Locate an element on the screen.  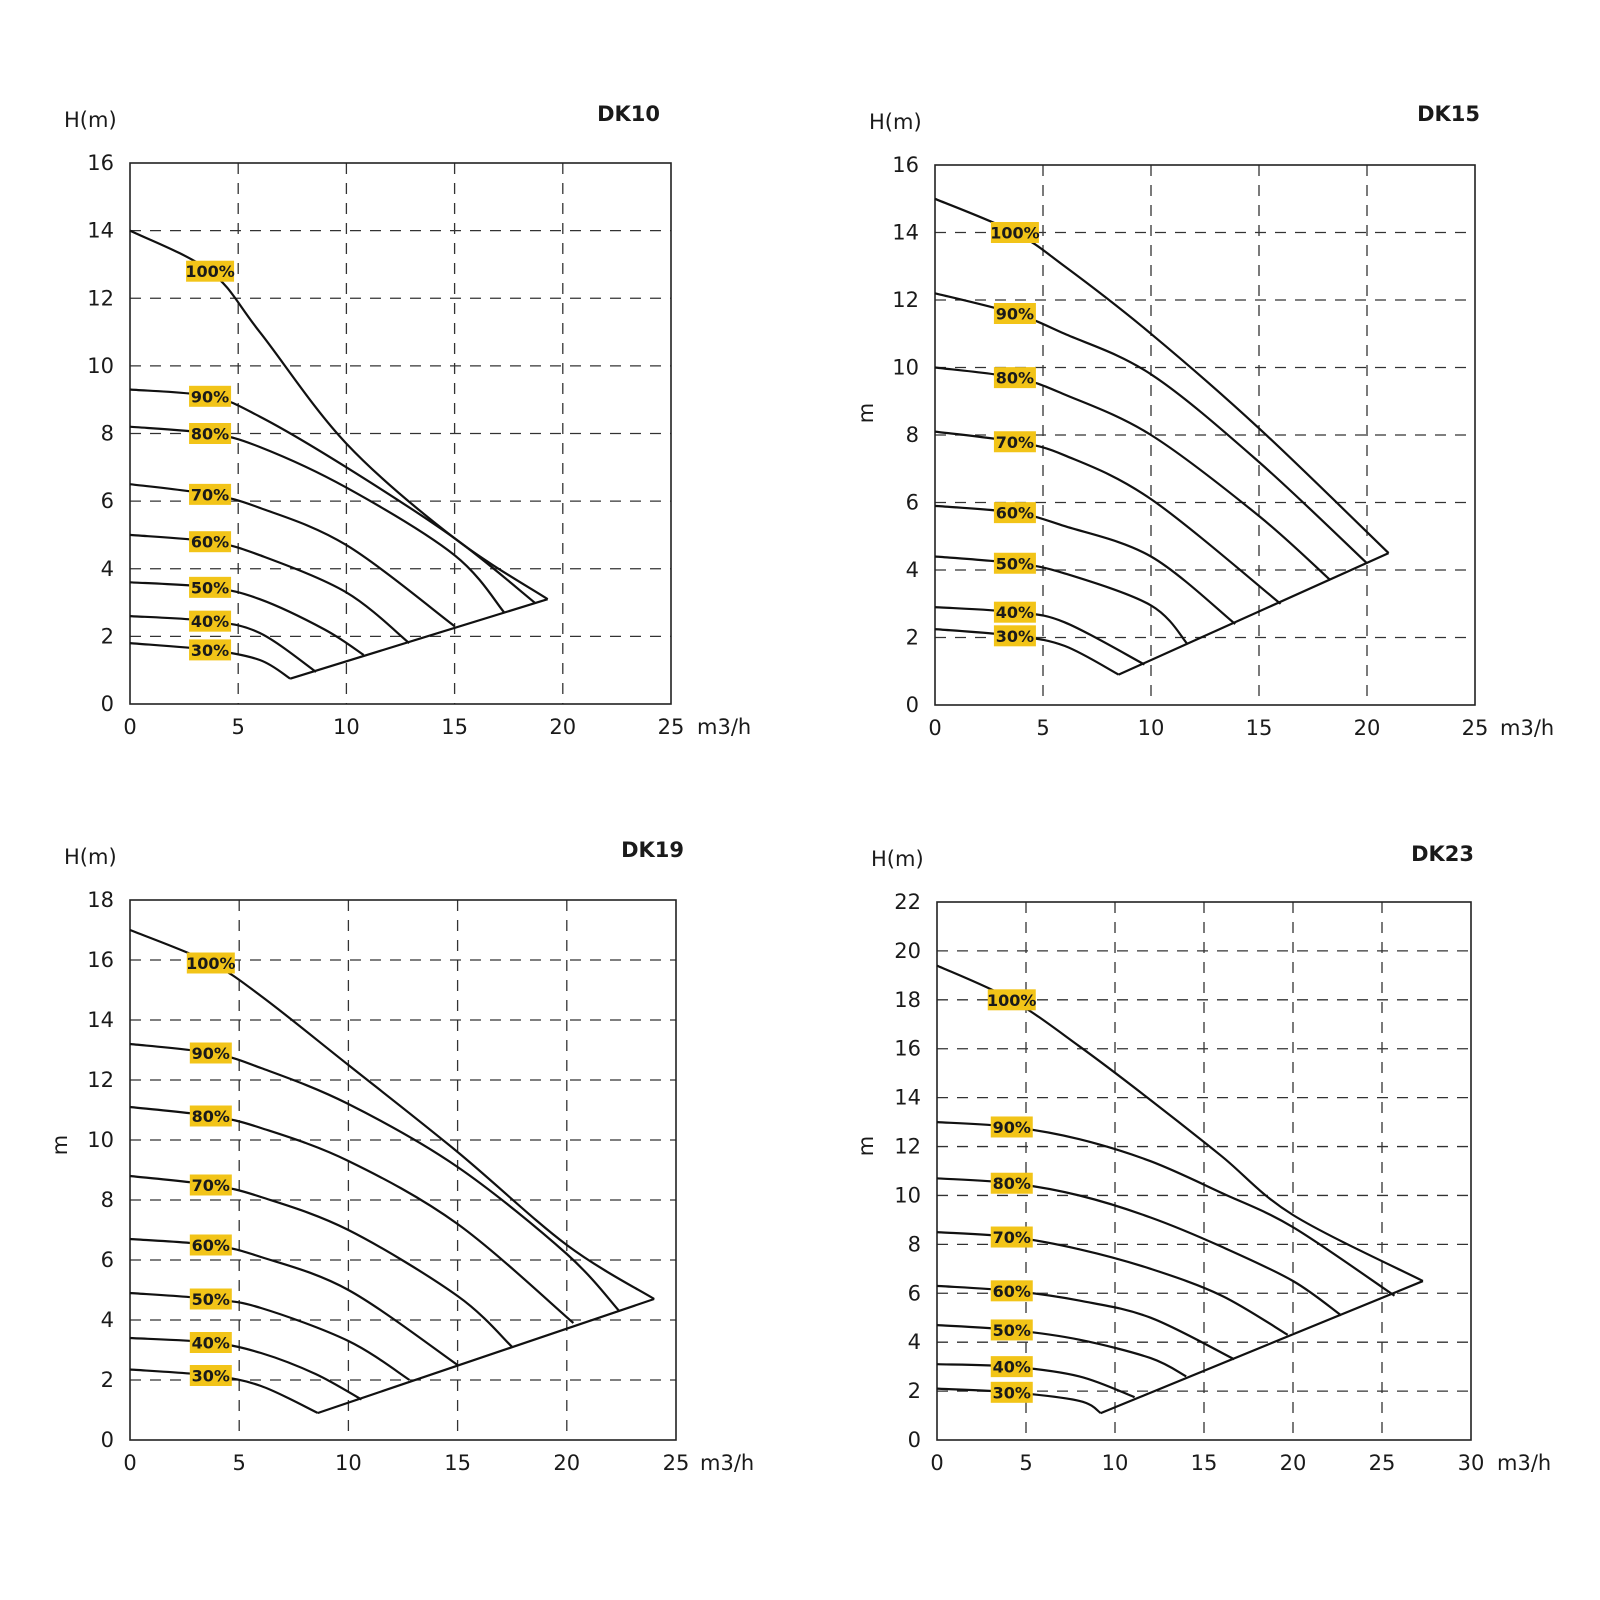
y-tick-label: 12 is located at coordinates (100, 298).